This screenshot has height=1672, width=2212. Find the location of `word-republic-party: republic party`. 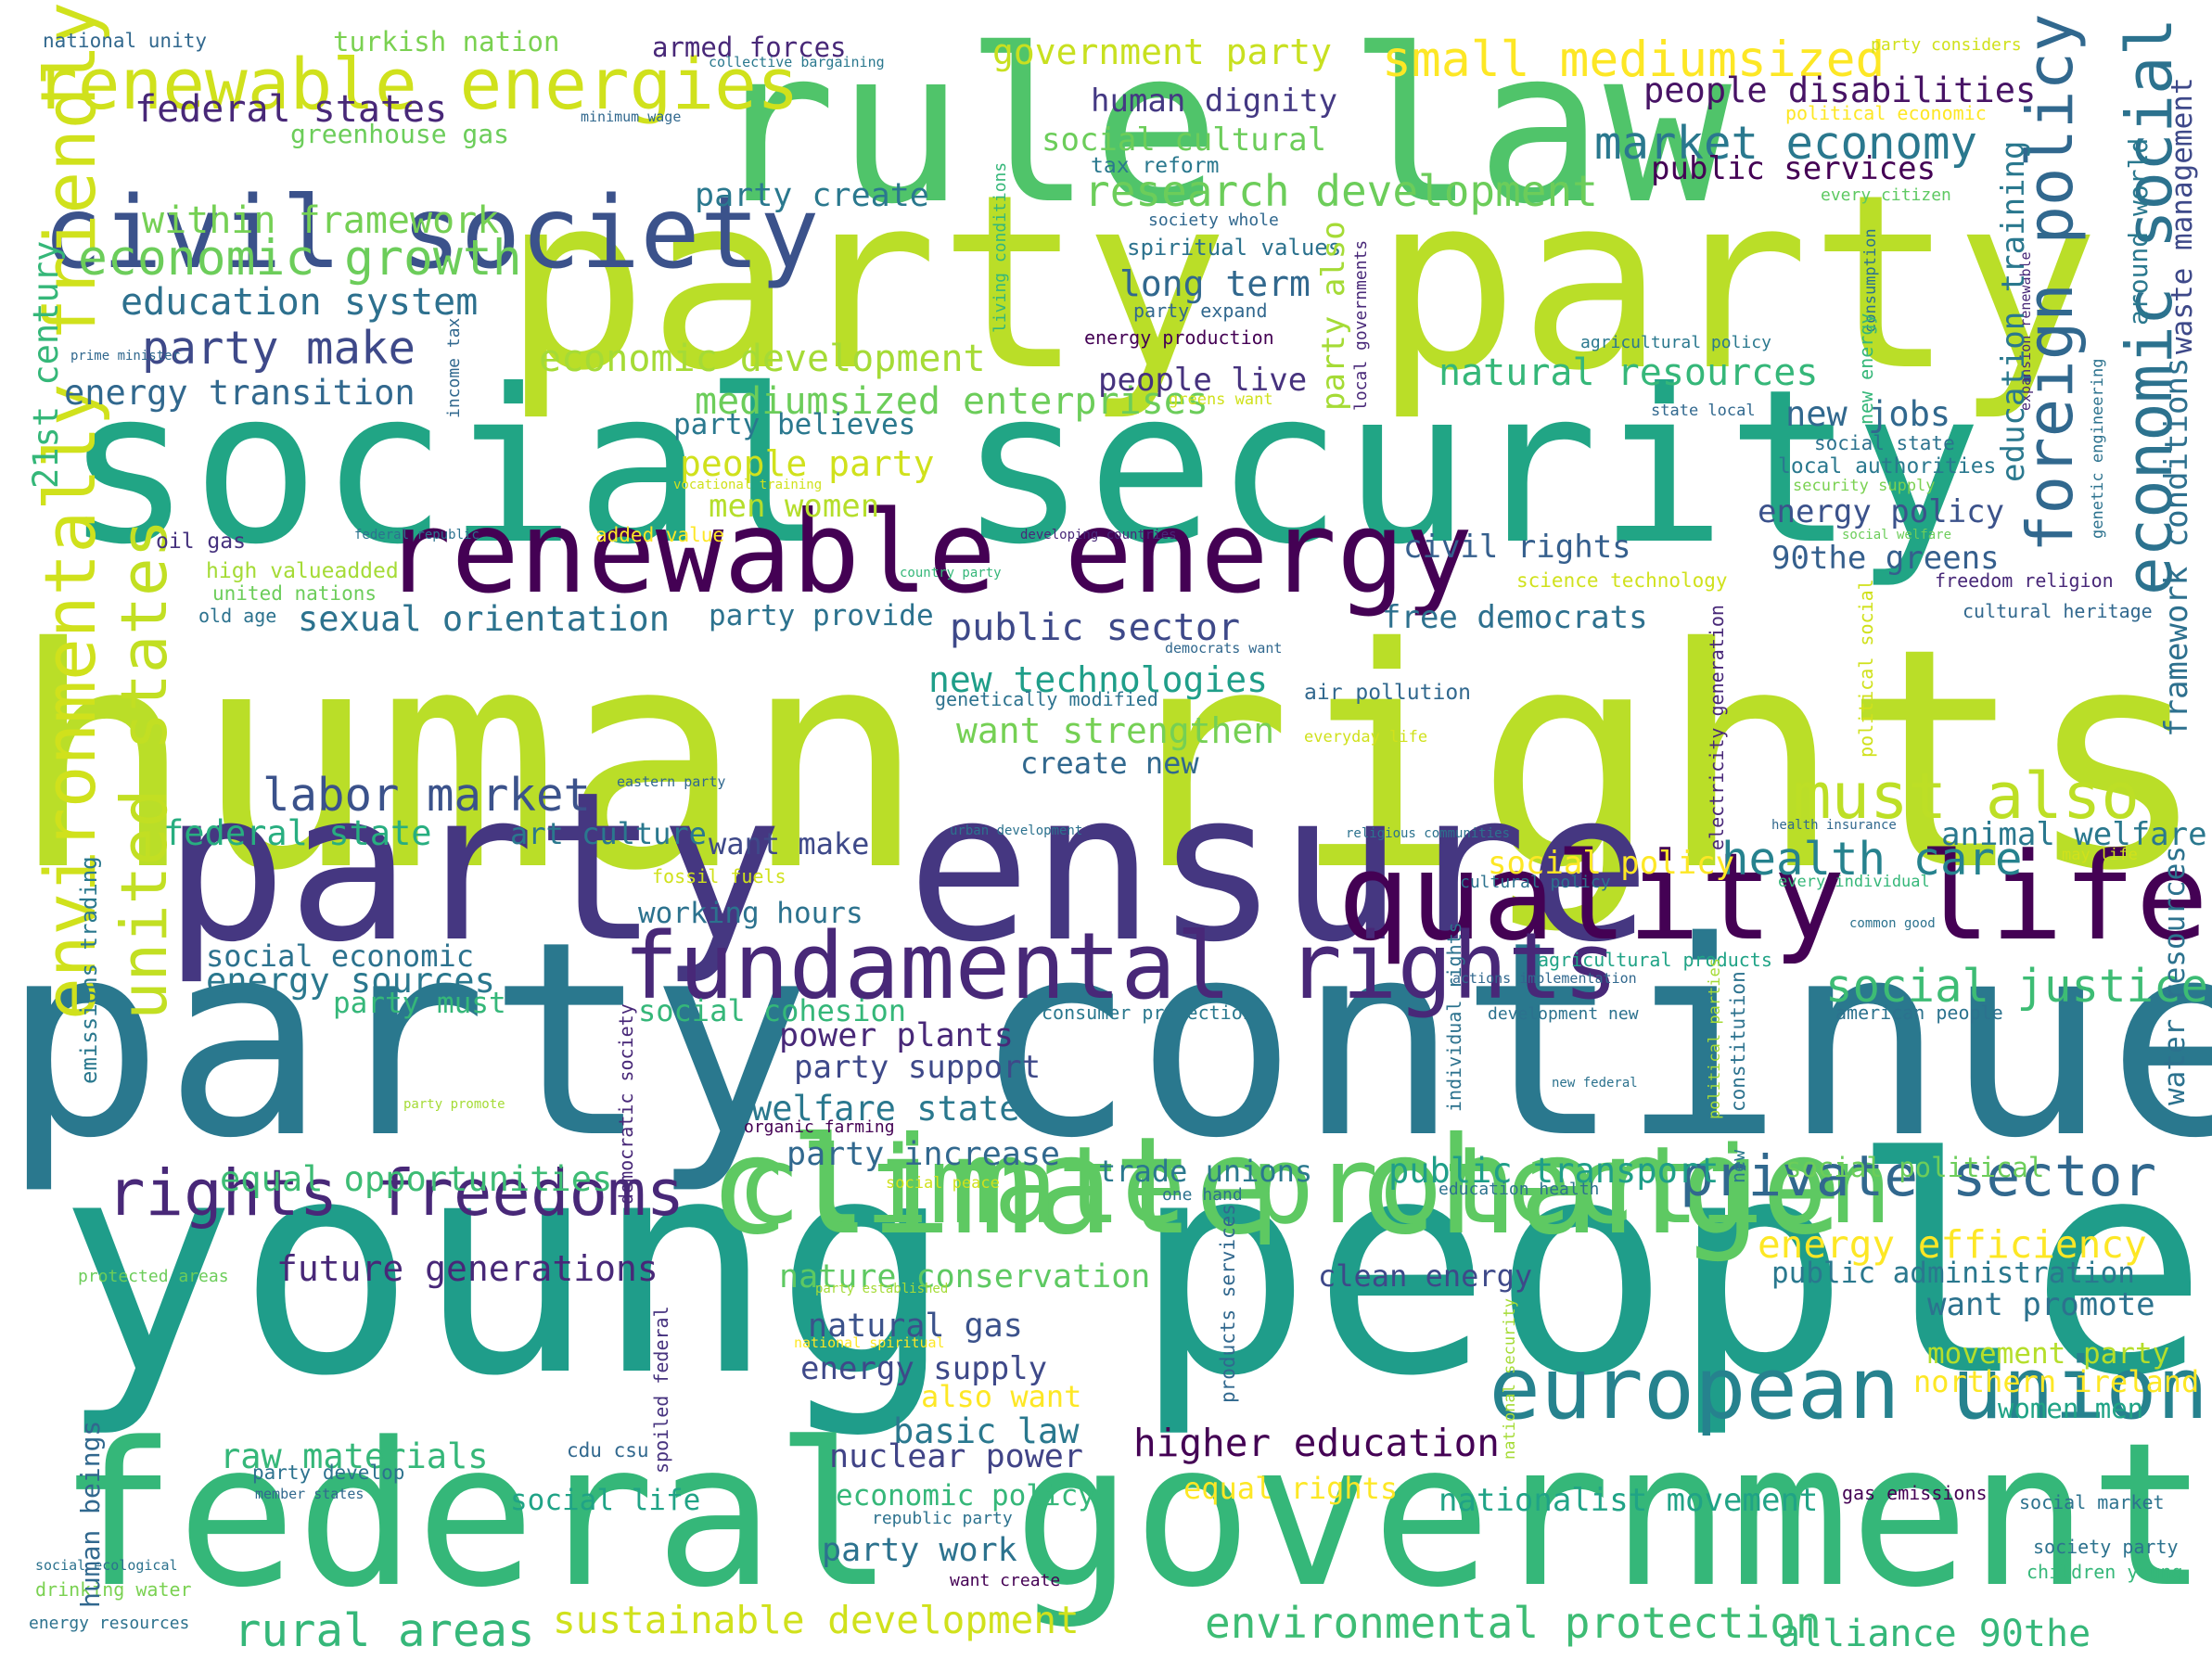

word-republic-party: republic party is located at coordinates (942, 1518).